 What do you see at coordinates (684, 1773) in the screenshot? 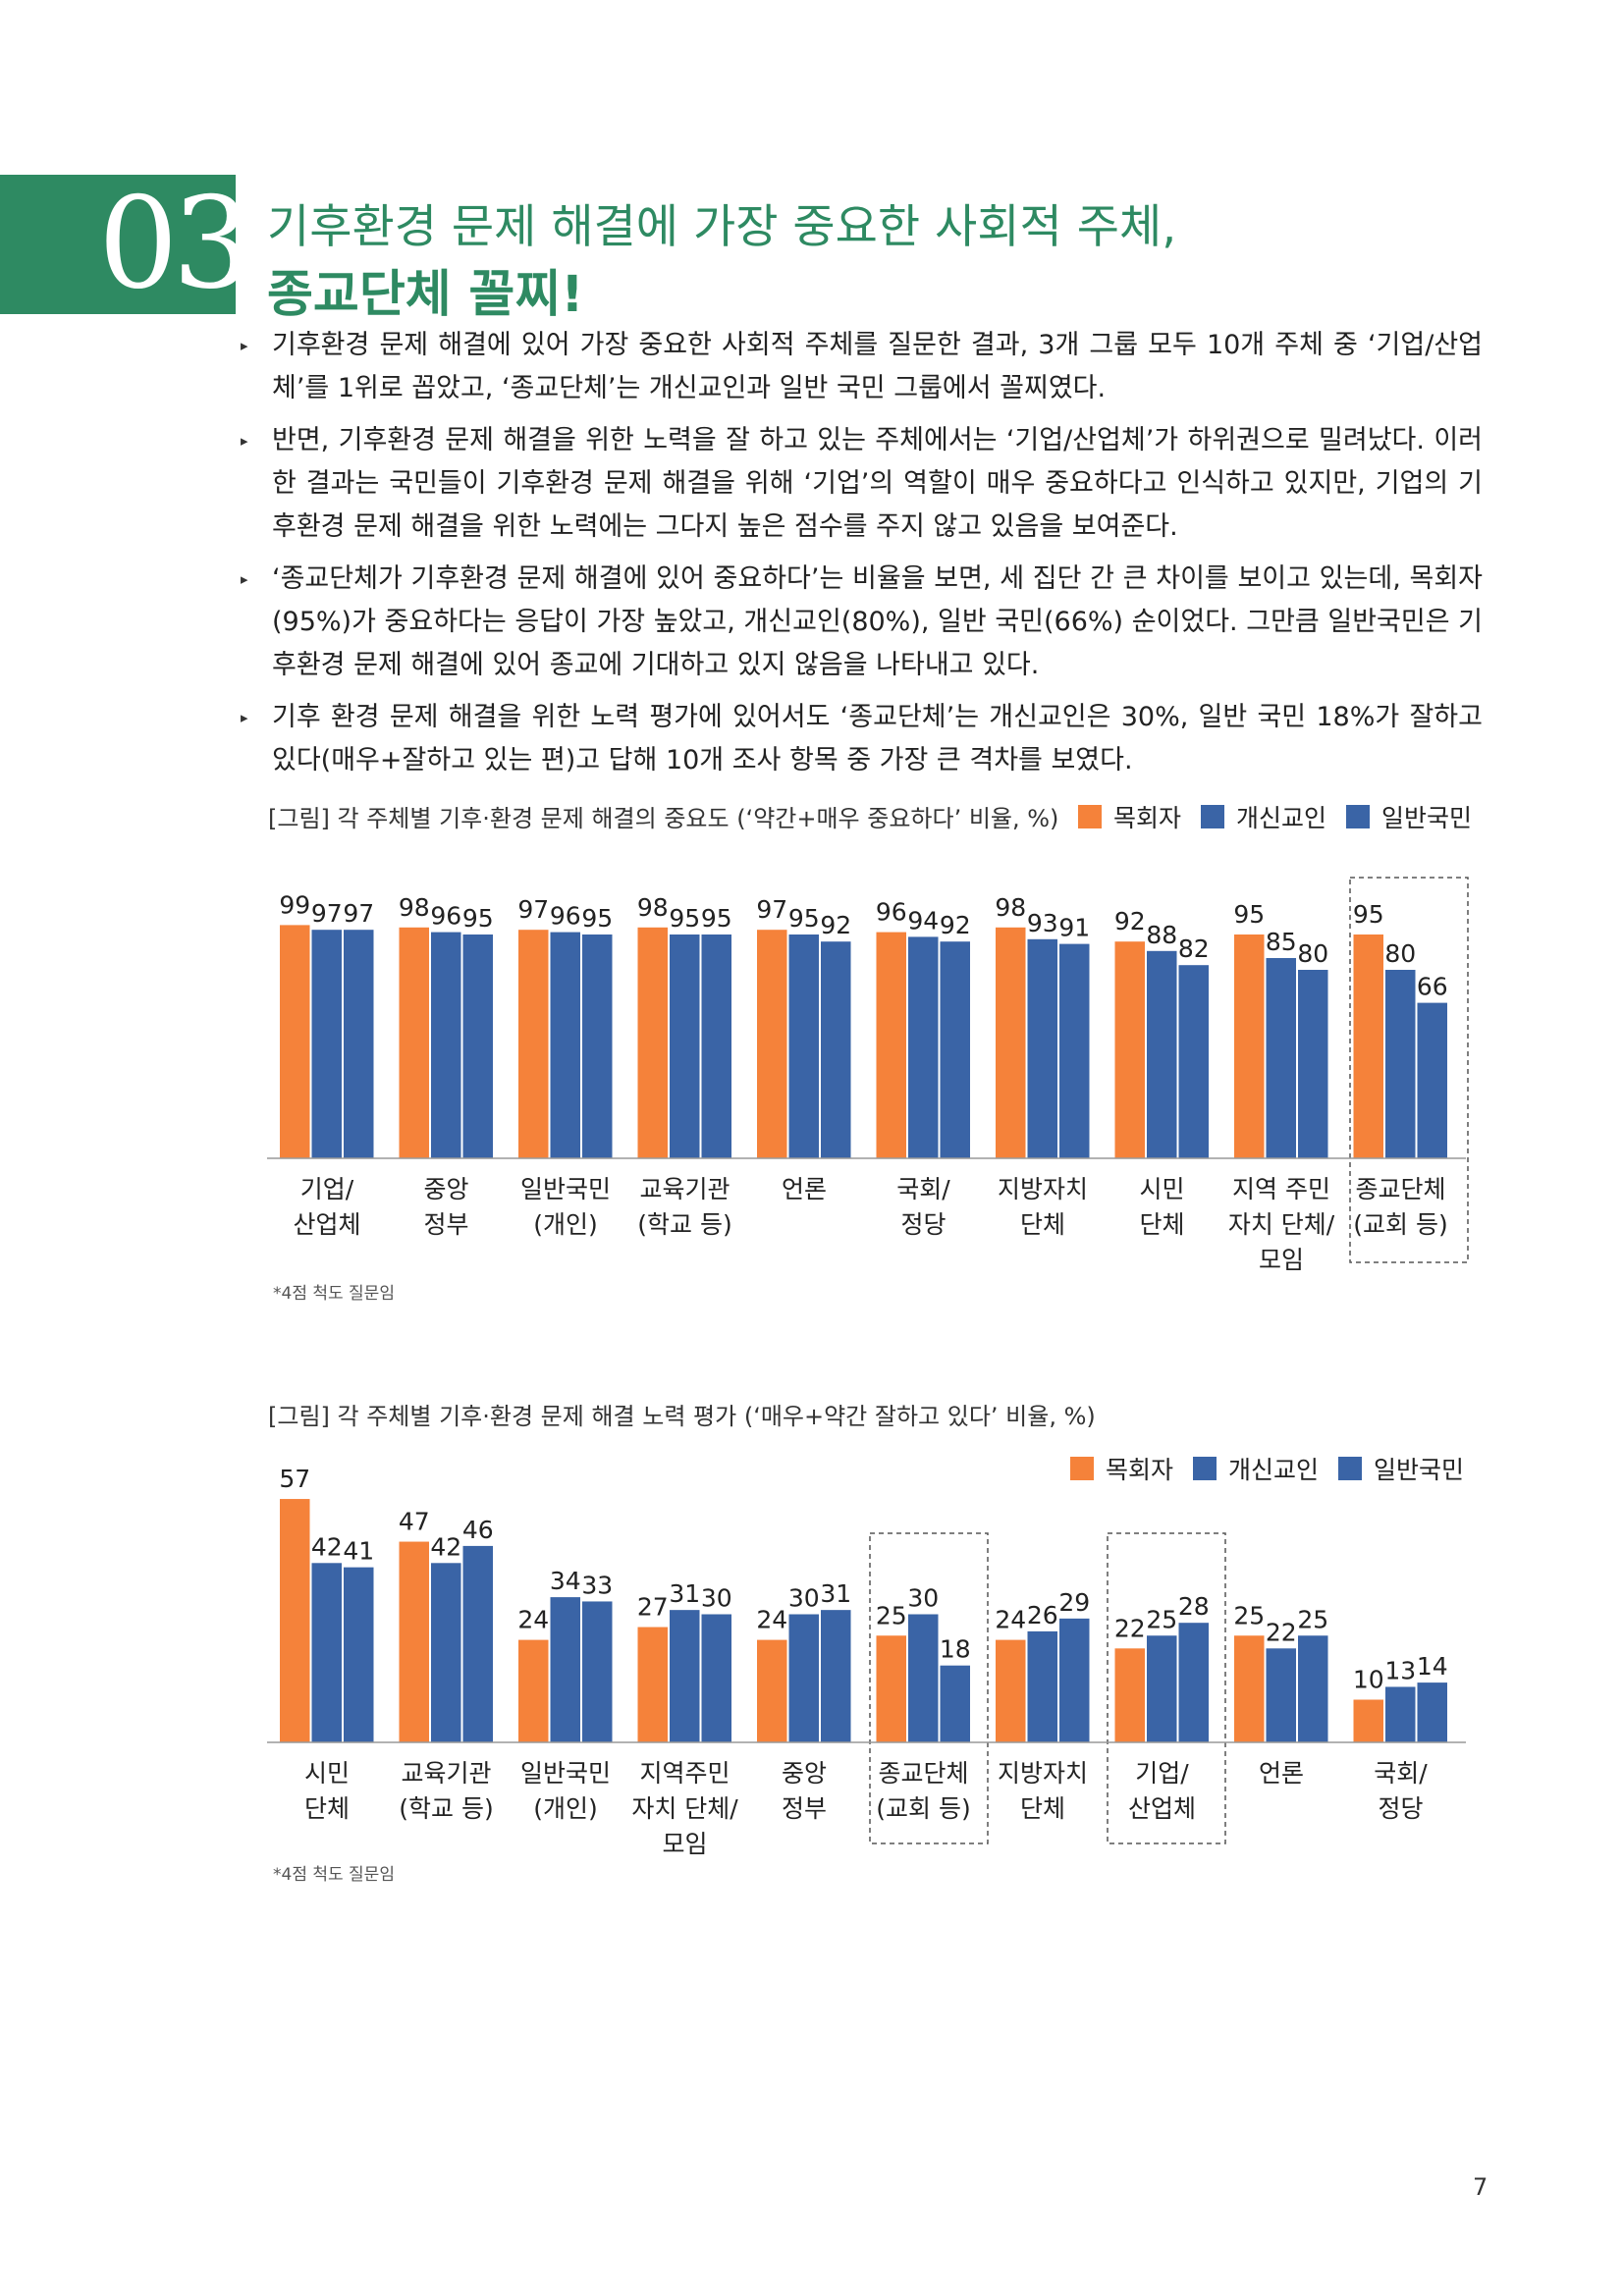
I see `category-label: 지역주민` at bounding box center [684, 1773].